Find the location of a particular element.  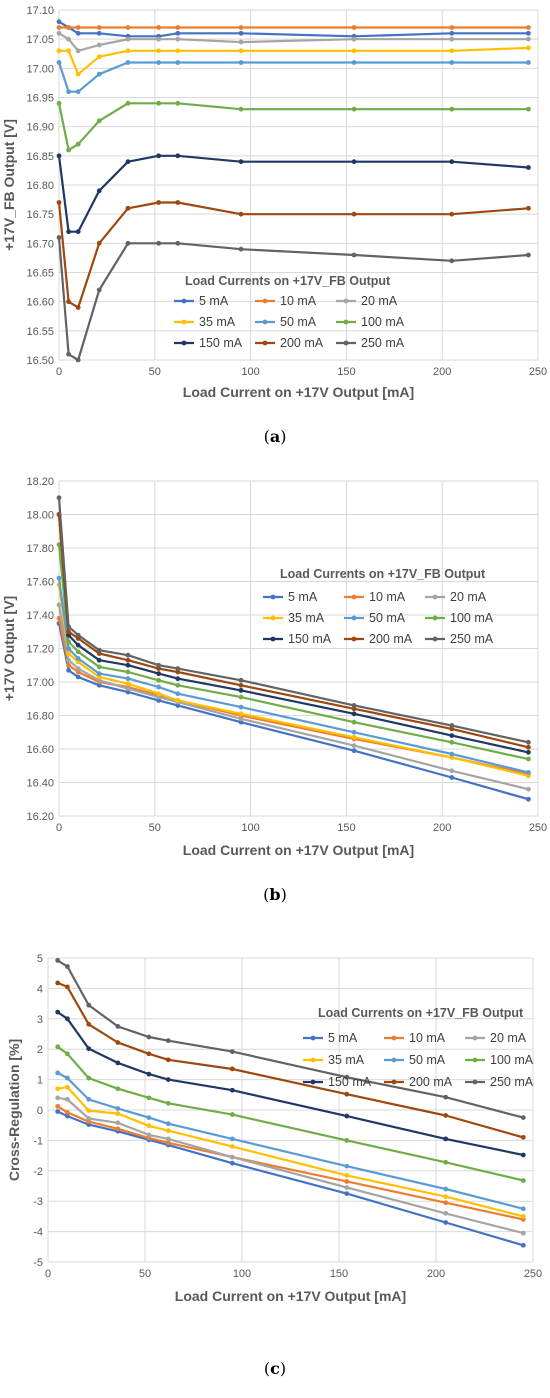

legend-item: 200 mA is located at coordinates (289, 343).